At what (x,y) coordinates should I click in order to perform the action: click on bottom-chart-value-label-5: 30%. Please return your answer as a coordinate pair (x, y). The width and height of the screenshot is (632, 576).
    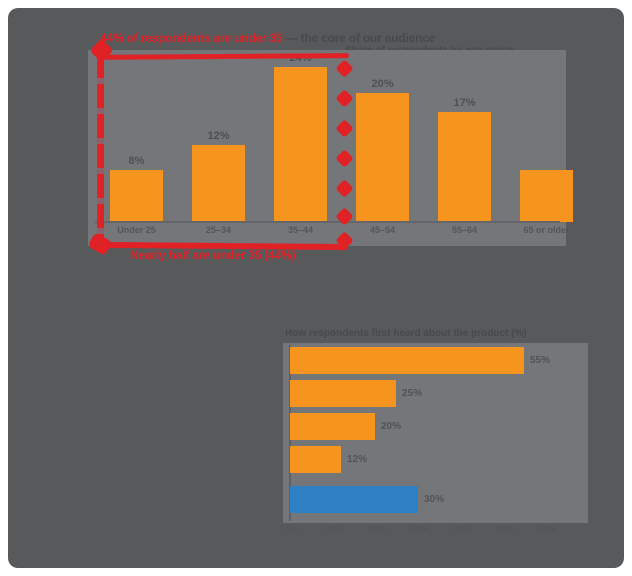
    Looking at the image, I should click on (434, 499).